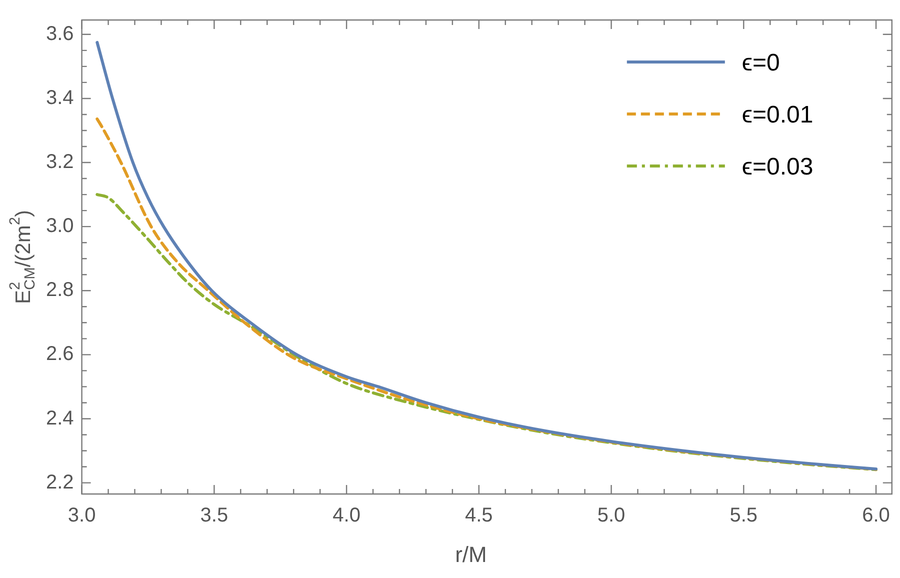 This screenshot has width=900, height=578. I want to click on y-tick-label: 3.2, so click(60, 162).